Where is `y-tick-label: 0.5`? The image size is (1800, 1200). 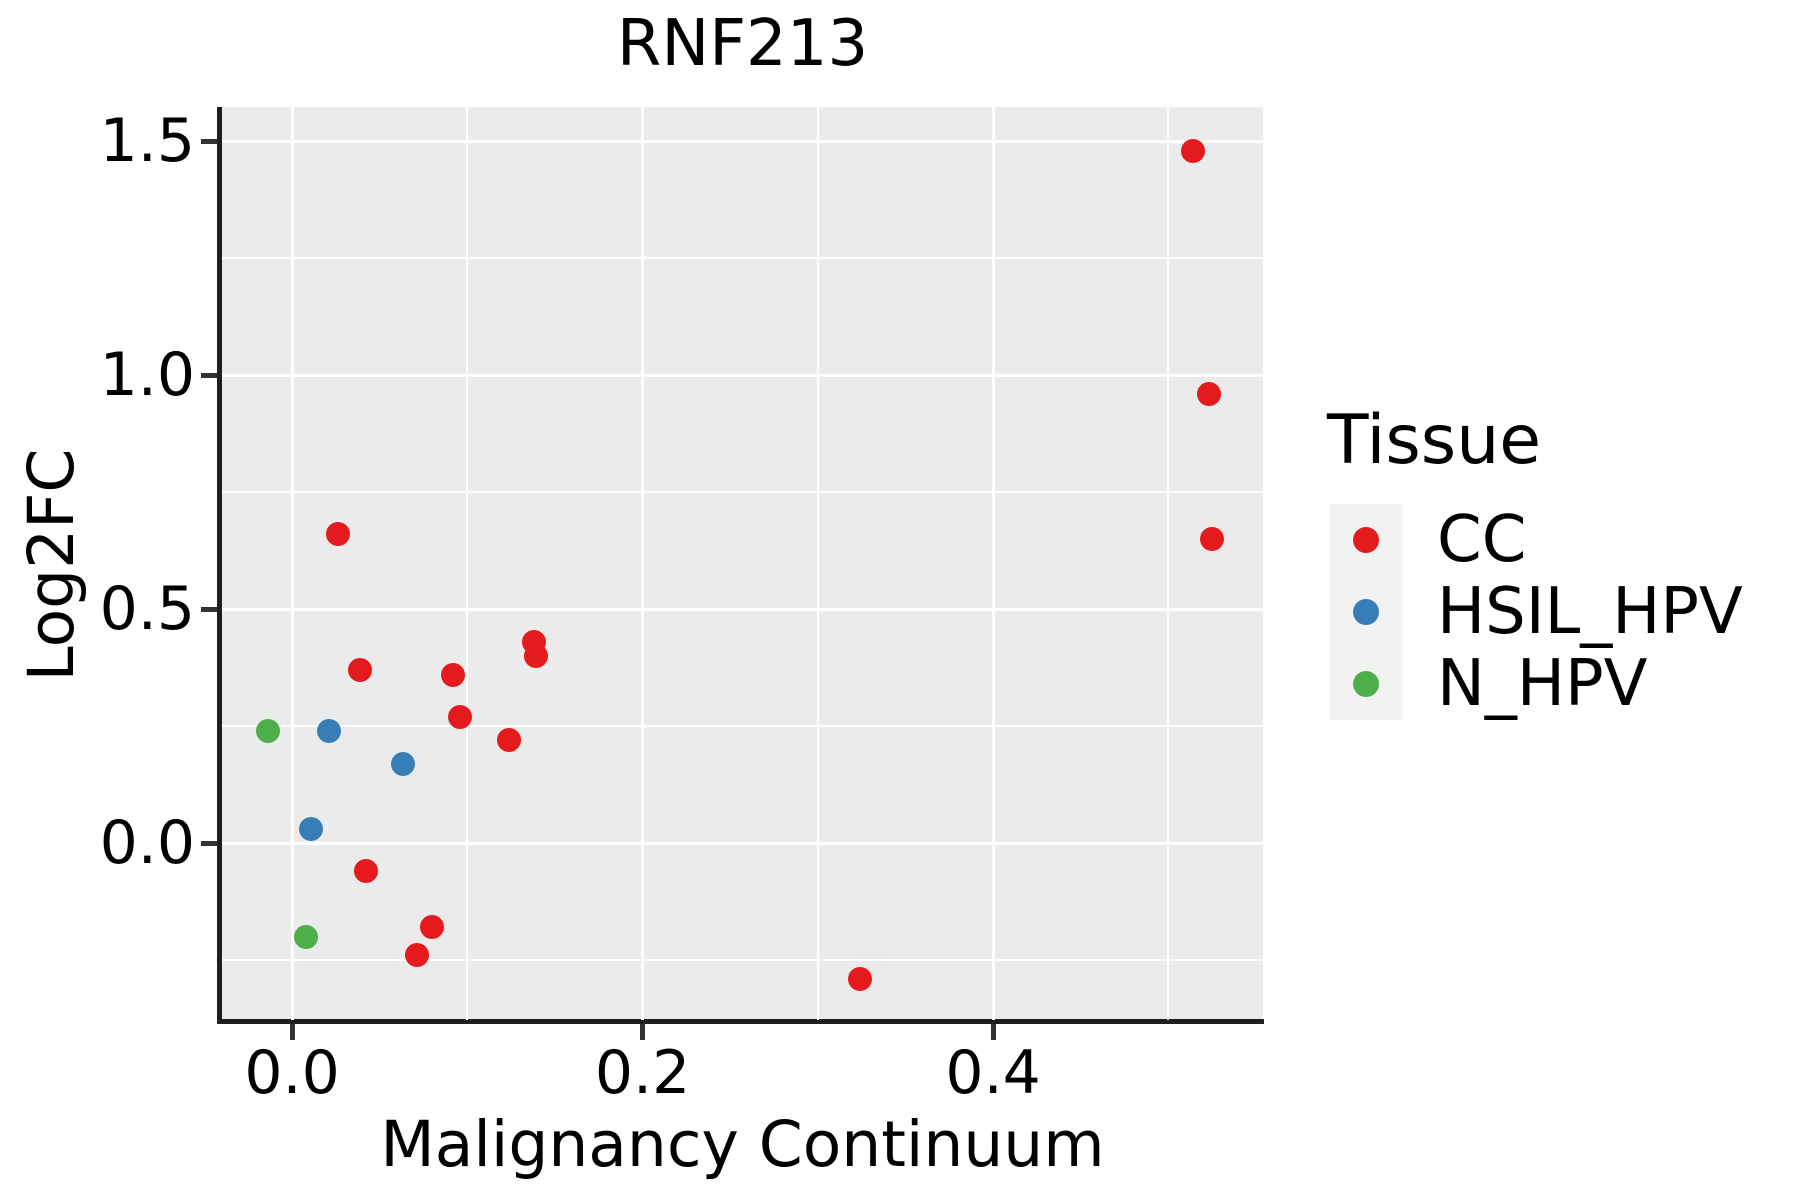 y-tick-label: 0.5 is located at coordinates (147, 609).